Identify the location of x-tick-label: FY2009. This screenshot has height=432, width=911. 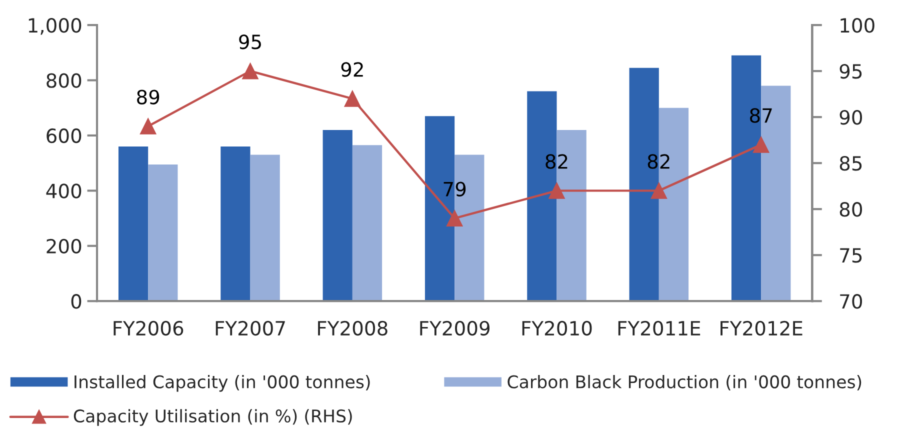
(455, 328).